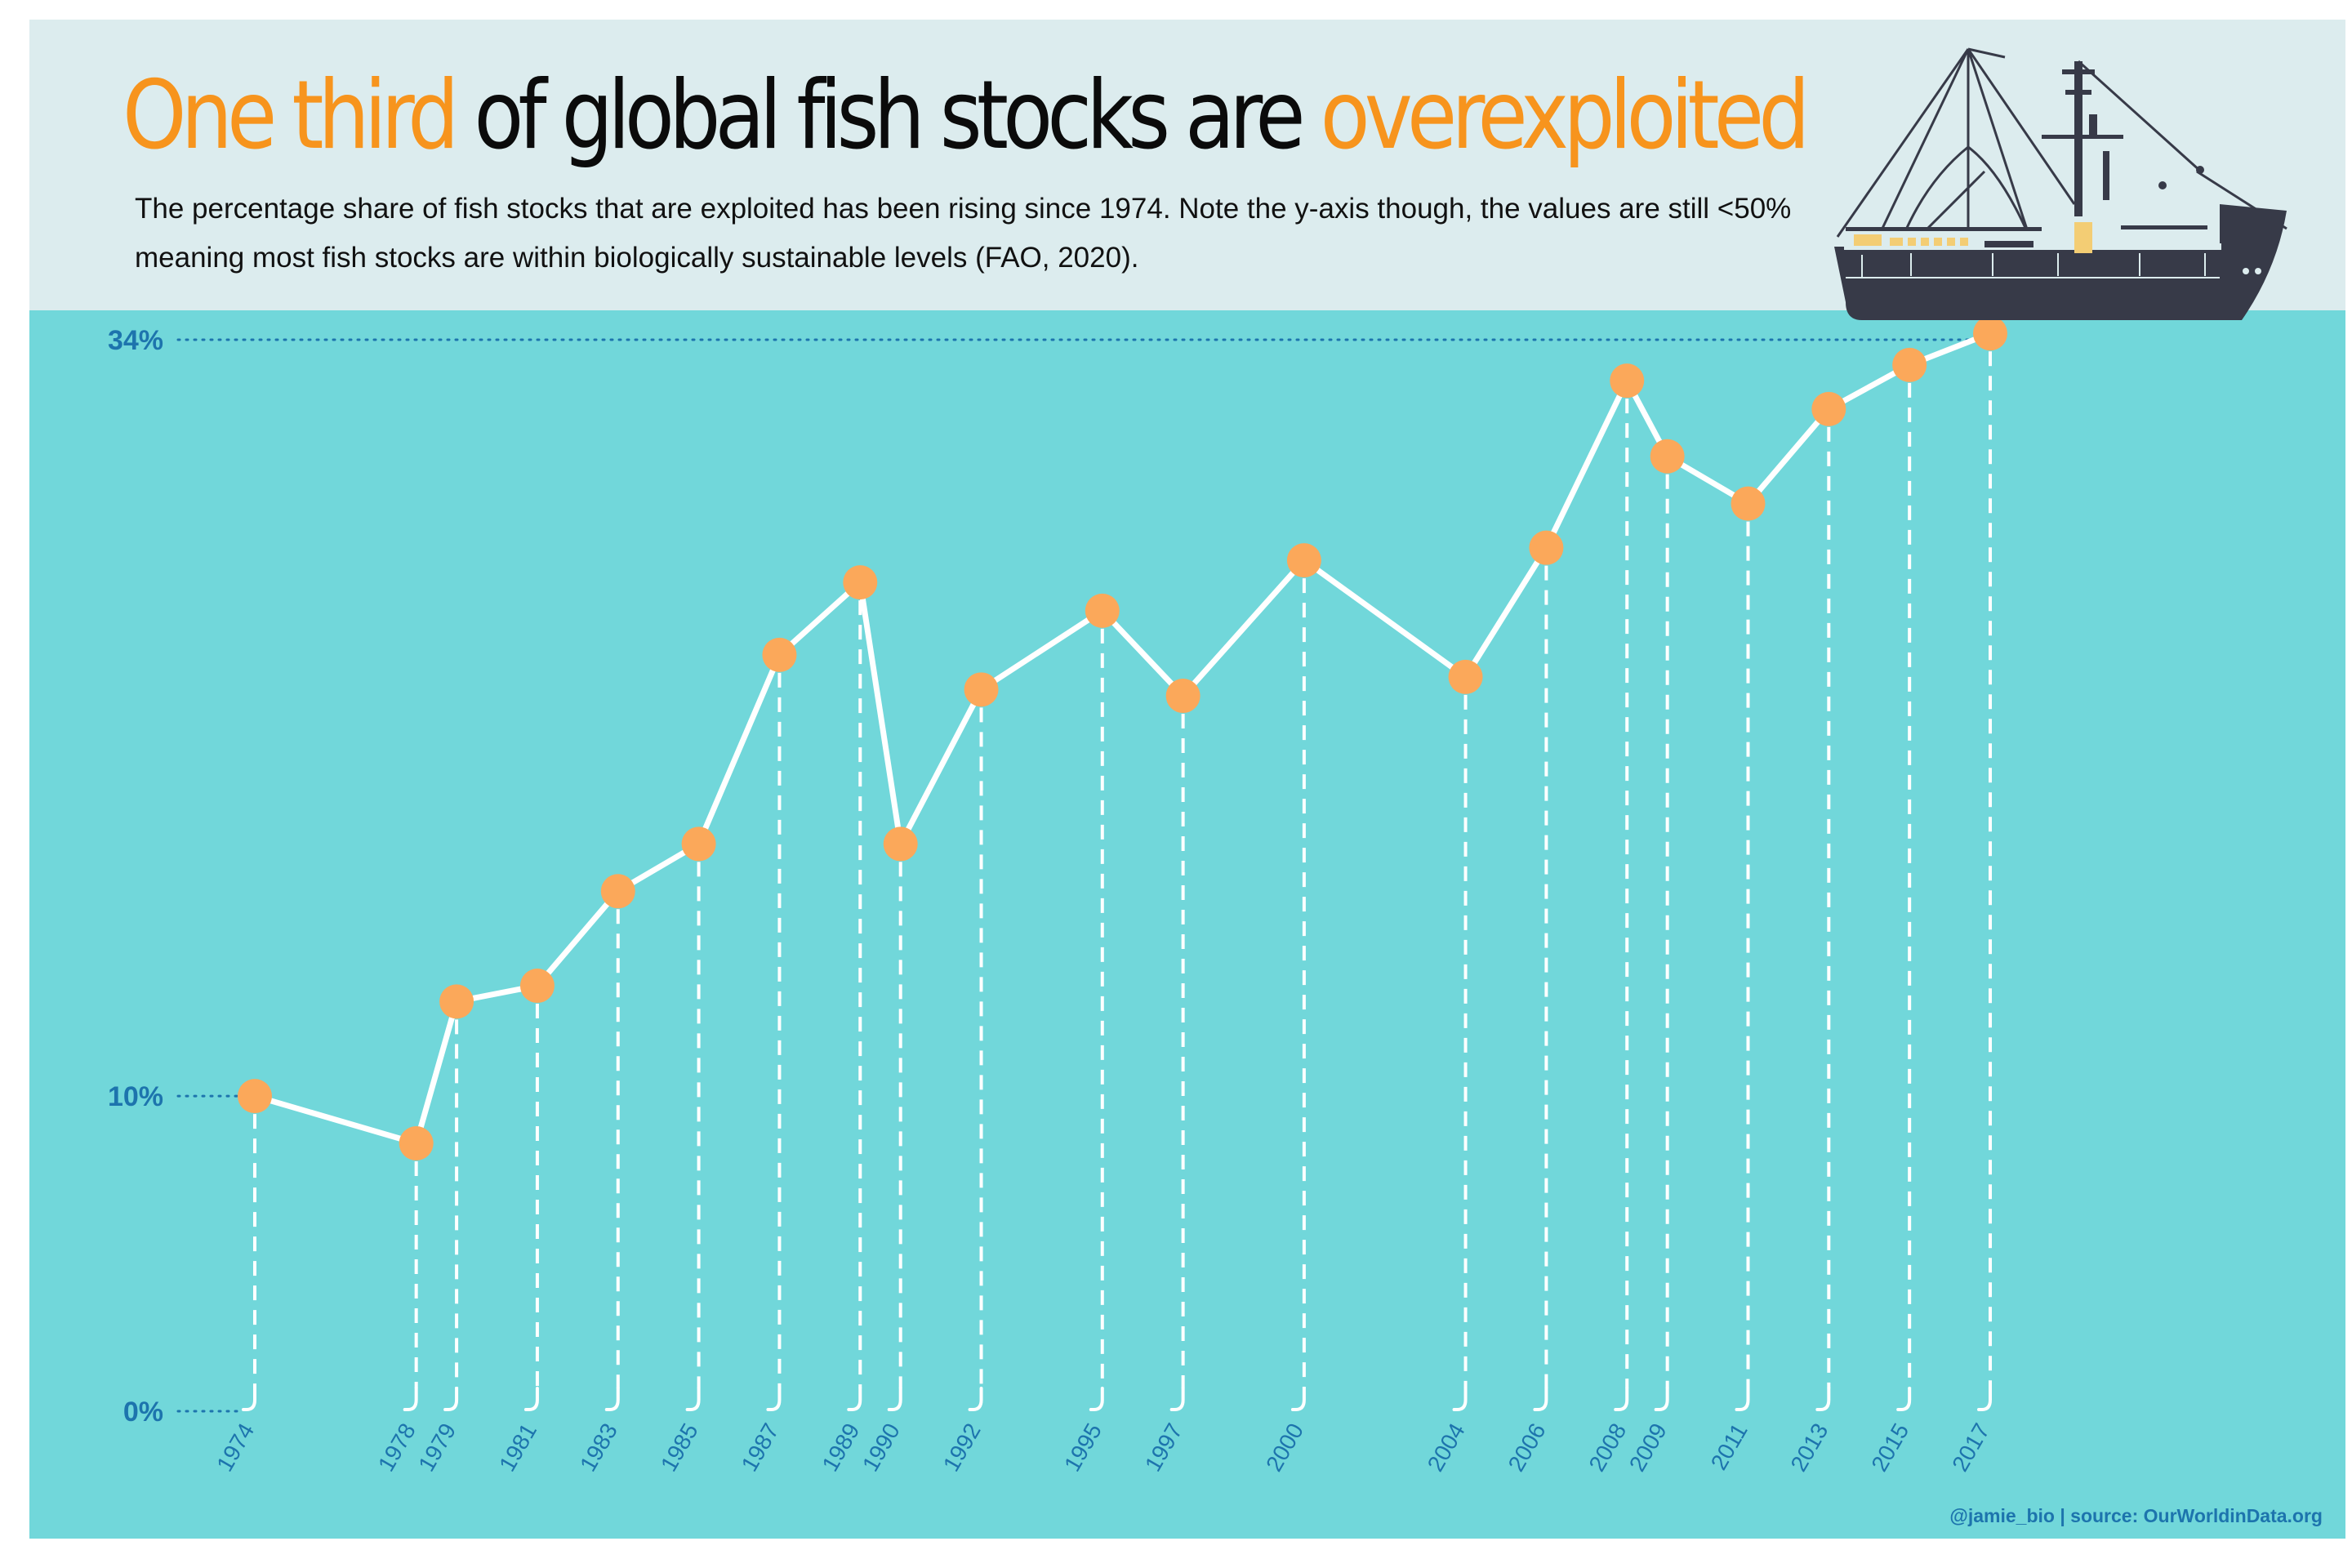 The height and width of the screenshot is (1568, 2352). What do you see at coordinates (1565, 116) in the screenshot?
I see `title-highlight-overexploited: overexploited` at bounding box center [1565, 116].